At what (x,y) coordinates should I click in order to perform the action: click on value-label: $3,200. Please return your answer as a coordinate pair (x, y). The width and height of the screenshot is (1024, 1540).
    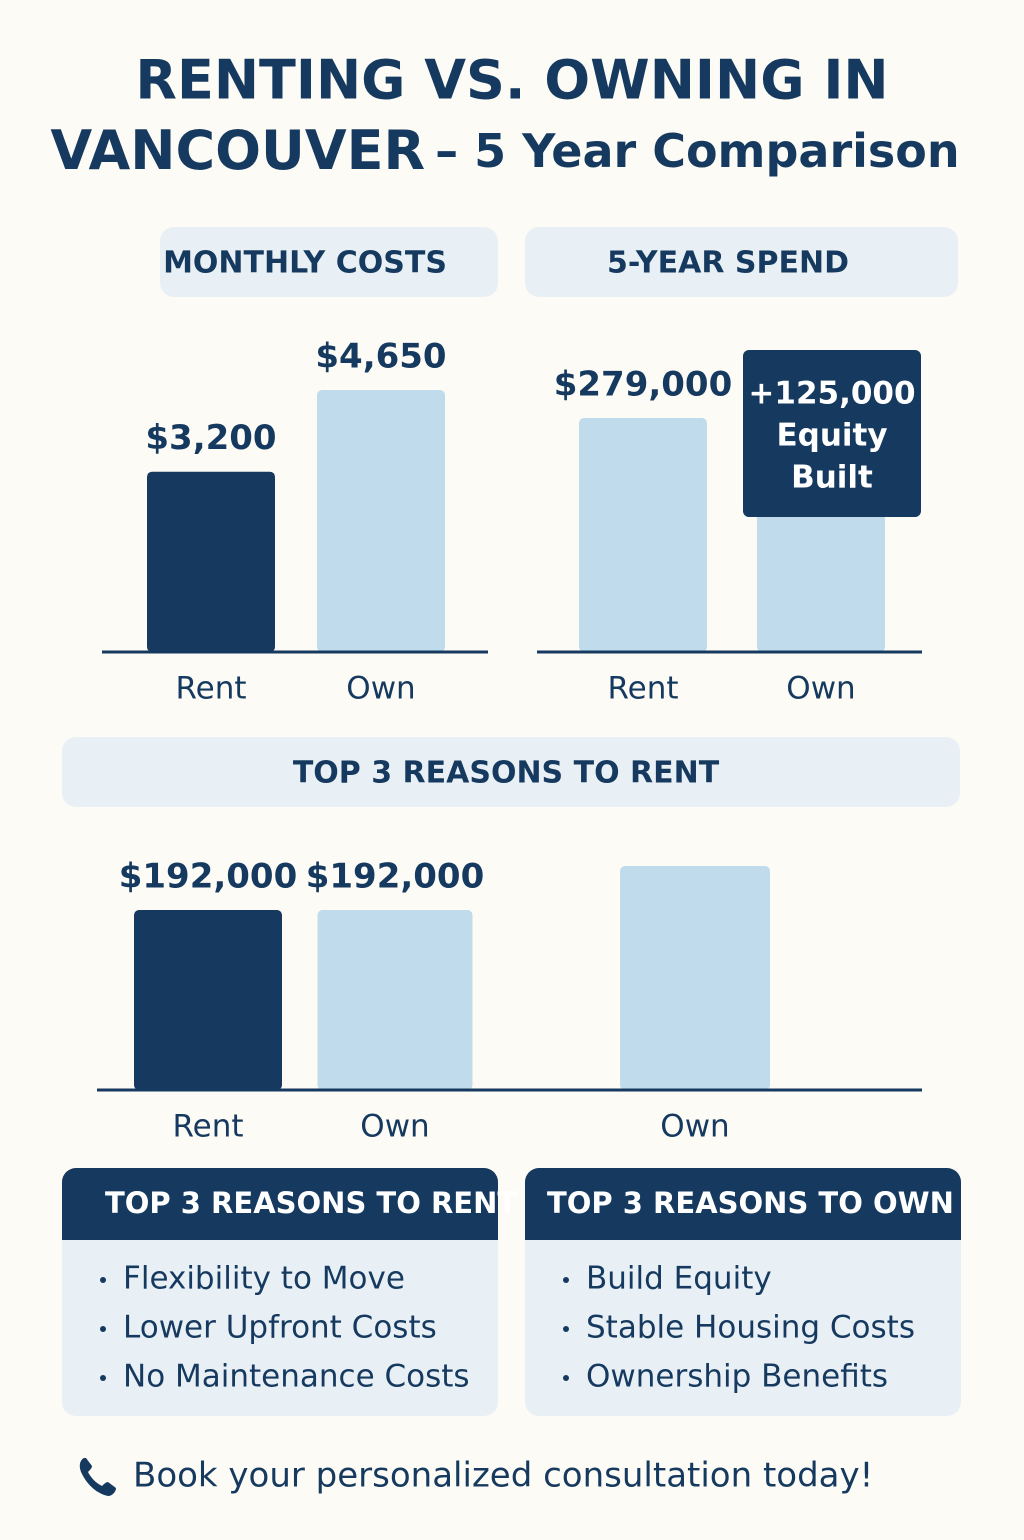
    Looking at the image, I should click on (210, 438).